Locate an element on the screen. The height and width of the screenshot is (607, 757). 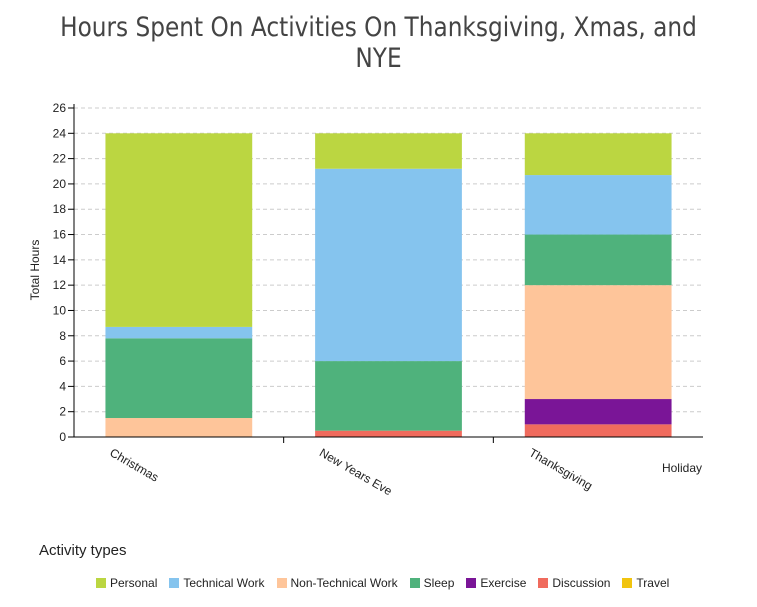
x-tick-label: Thanksgiving is located at coordinates (561, 468).